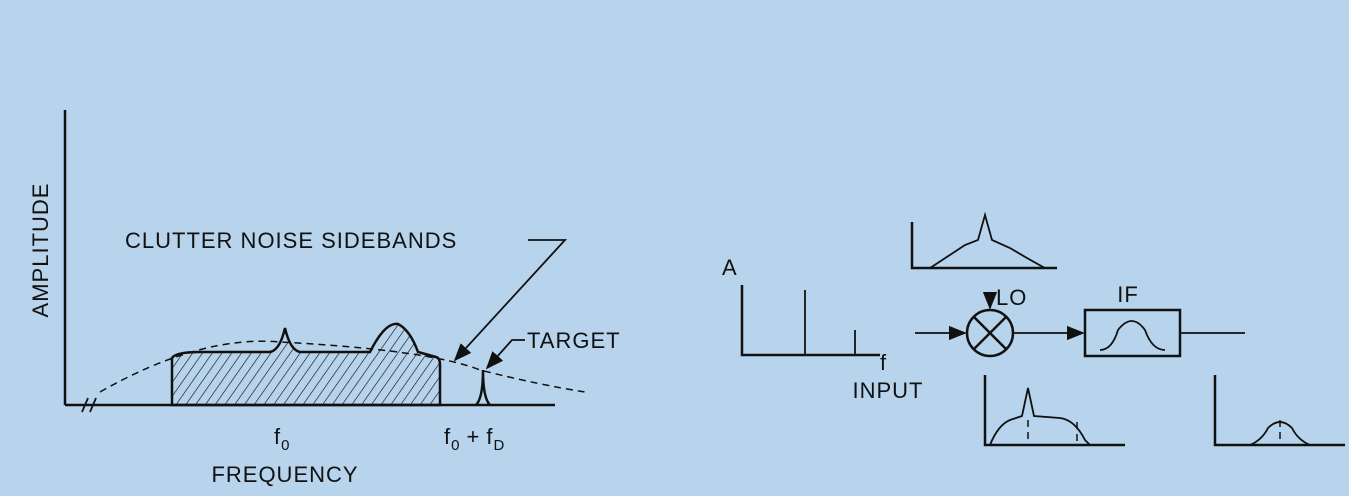 Image resolution: width=1349 pixels, height=496 pixels. What do you see at coordinates (1279, 411) in the screenshot?
I see `output-axes` at bounding box center [1279, 411].